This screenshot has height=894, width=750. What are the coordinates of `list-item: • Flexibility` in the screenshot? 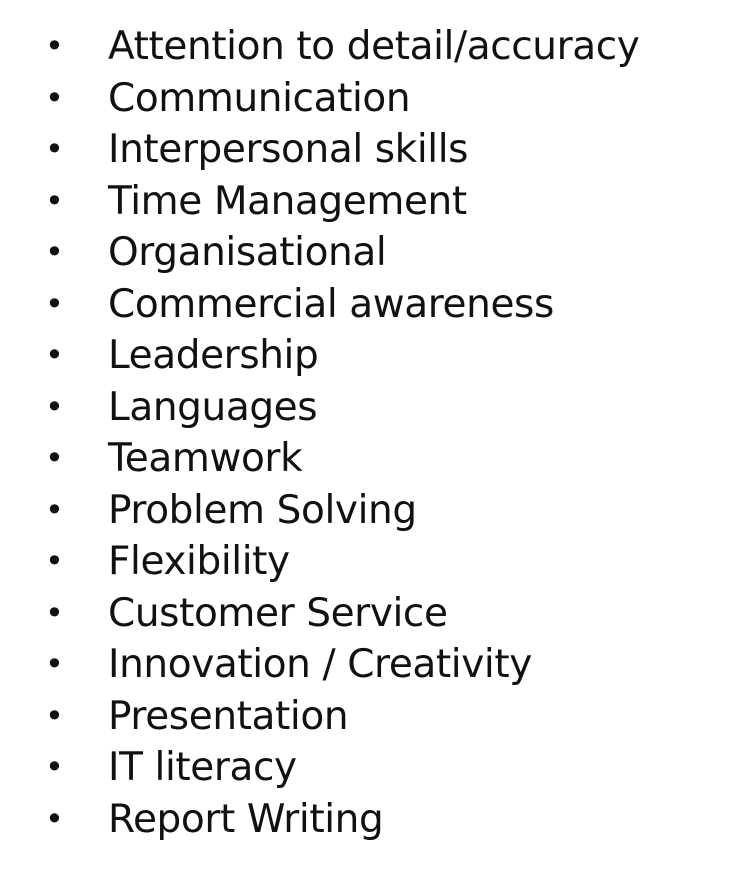 It's located at (375, 562).